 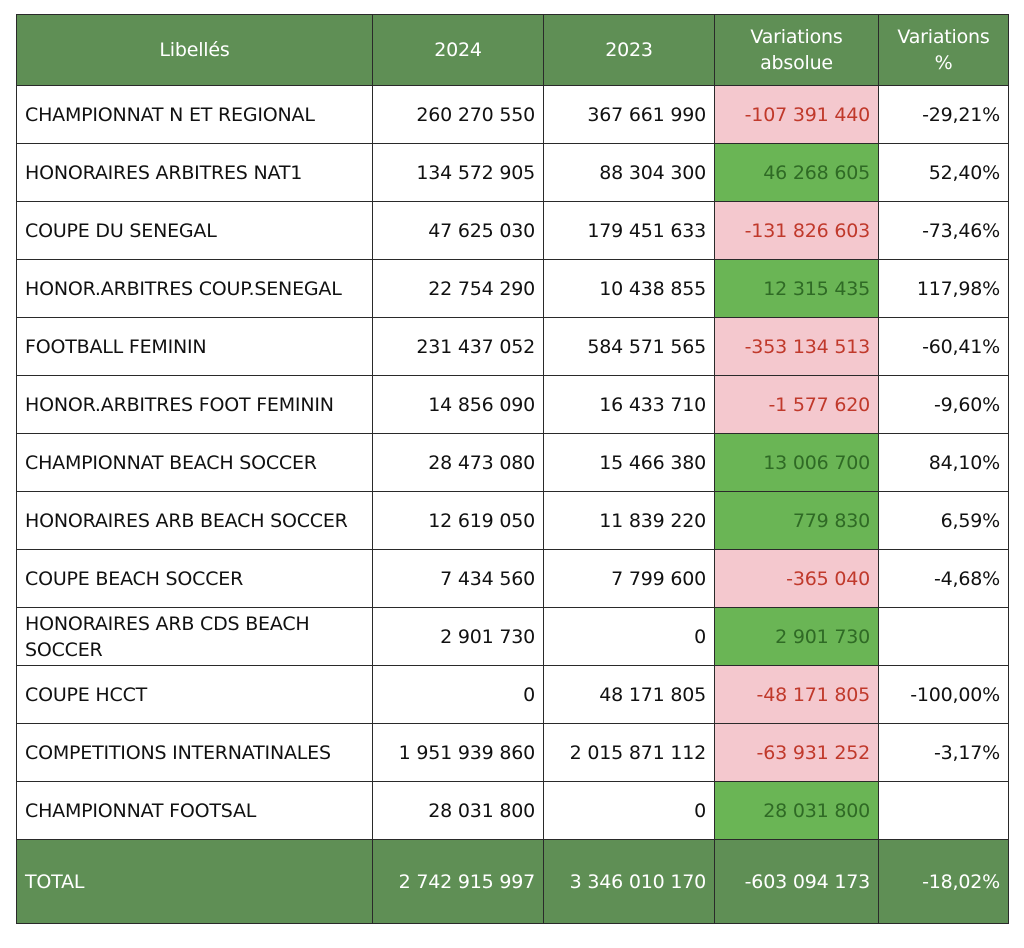 What do you see at coordinates (194, 50) in the screenshot?
I see `header-label: Libellés` at bounding box center [194, 50].